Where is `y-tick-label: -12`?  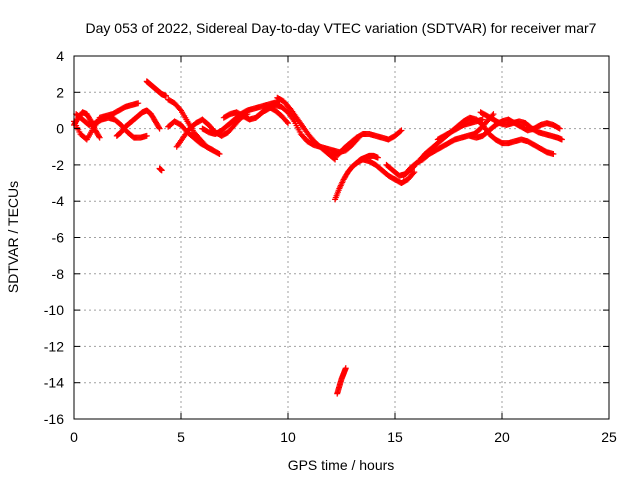
y-tick-label: -12 is located at coordinates (54, 346).